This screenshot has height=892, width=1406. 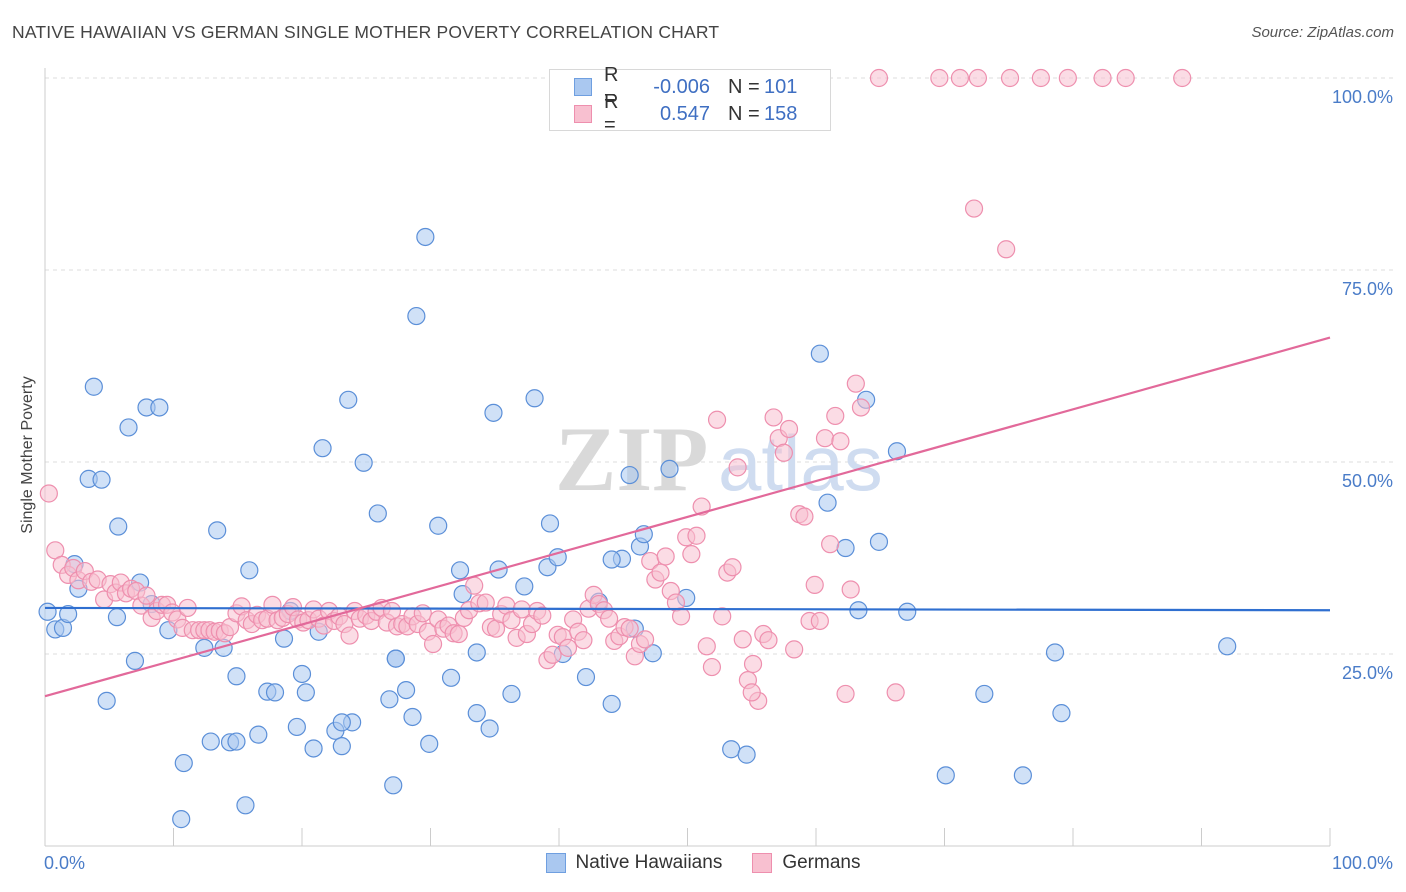 I want to click on legend-label-native-hawaiians: Native Hawaiians, so click(x=649, y=862).